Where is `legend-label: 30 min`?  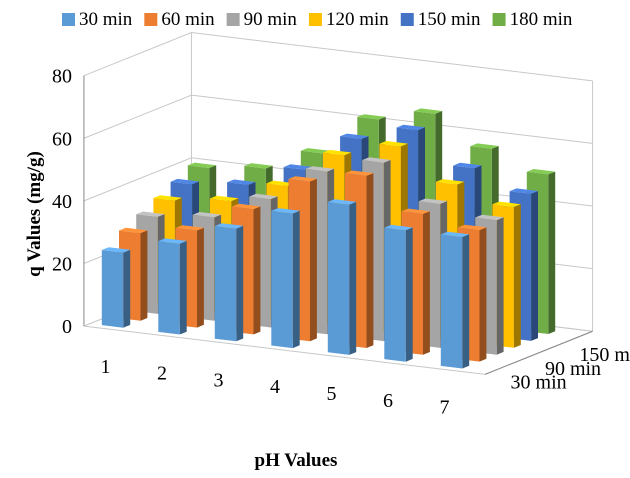
legend-label: 30 min is located at coordinates (106, 19).